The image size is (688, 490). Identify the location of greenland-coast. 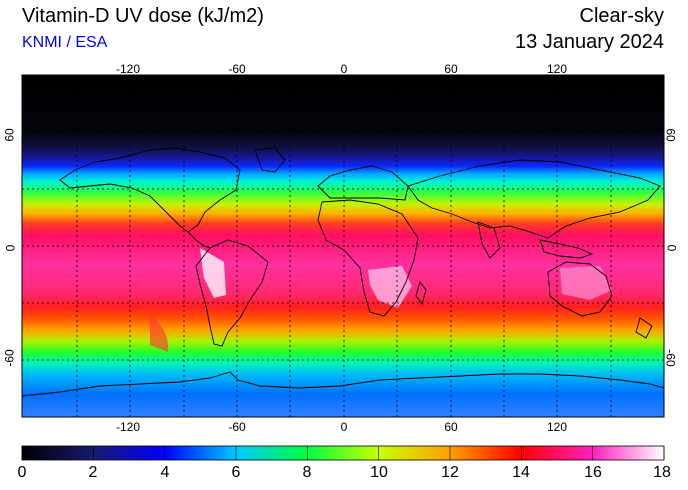
(270, 160).